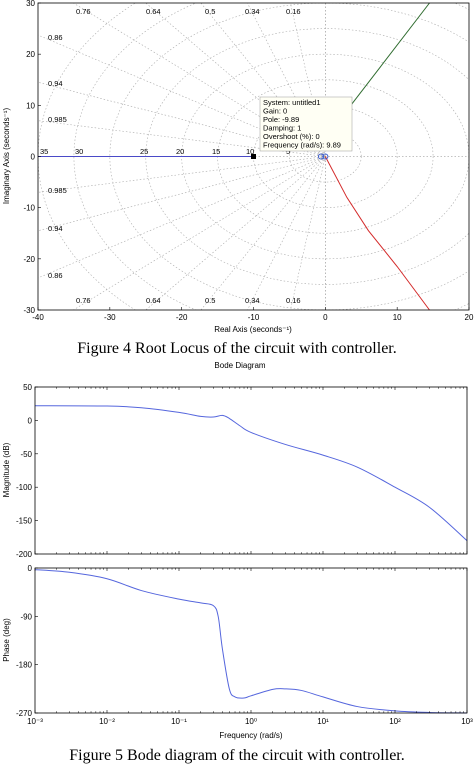 The width and height of the screenshot is (474, 766). What do you see at coordinates (24, 554) in the screenshot?
I see `magnitude-tick-label: -200` at bounding box center [24, 554].